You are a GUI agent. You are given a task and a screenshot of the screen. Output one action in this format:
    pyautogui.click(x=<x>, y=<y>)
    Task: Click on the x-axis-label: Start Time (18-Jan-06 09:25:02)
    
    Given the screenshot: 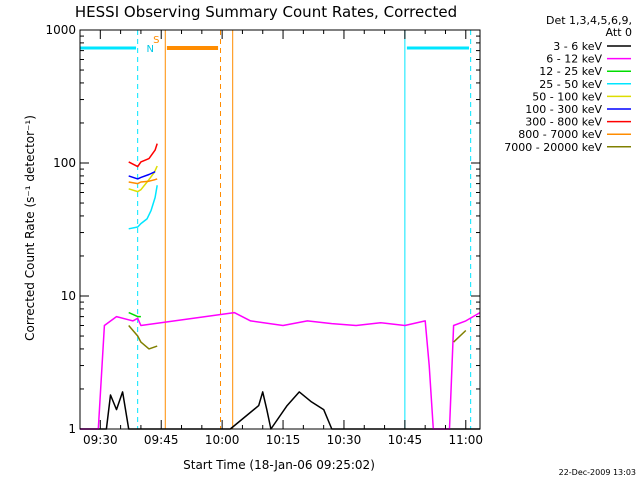 What is the action you would take?
    pyautogui.click(x=279, y=465)
    